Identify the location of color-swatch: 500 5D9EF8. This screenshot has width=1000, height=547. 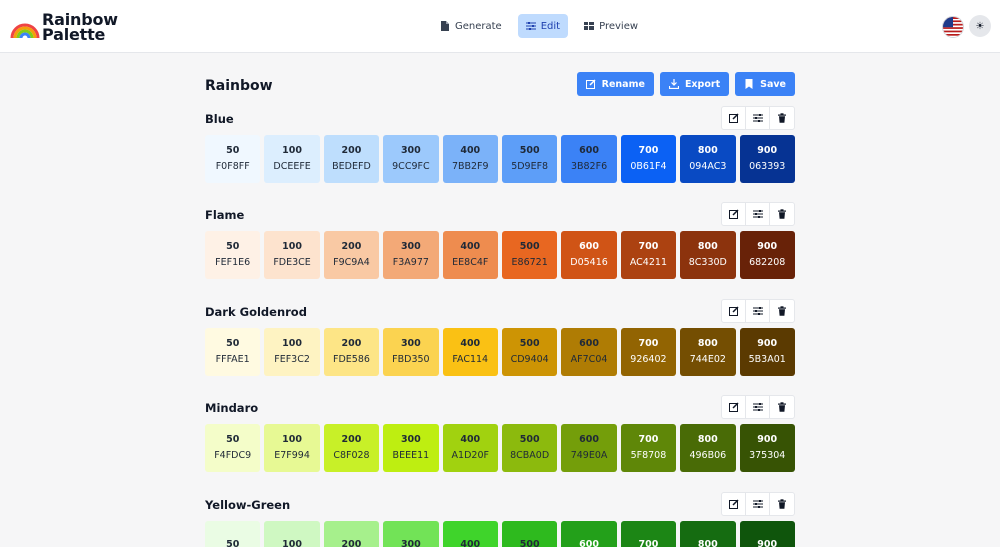
(529, 159).